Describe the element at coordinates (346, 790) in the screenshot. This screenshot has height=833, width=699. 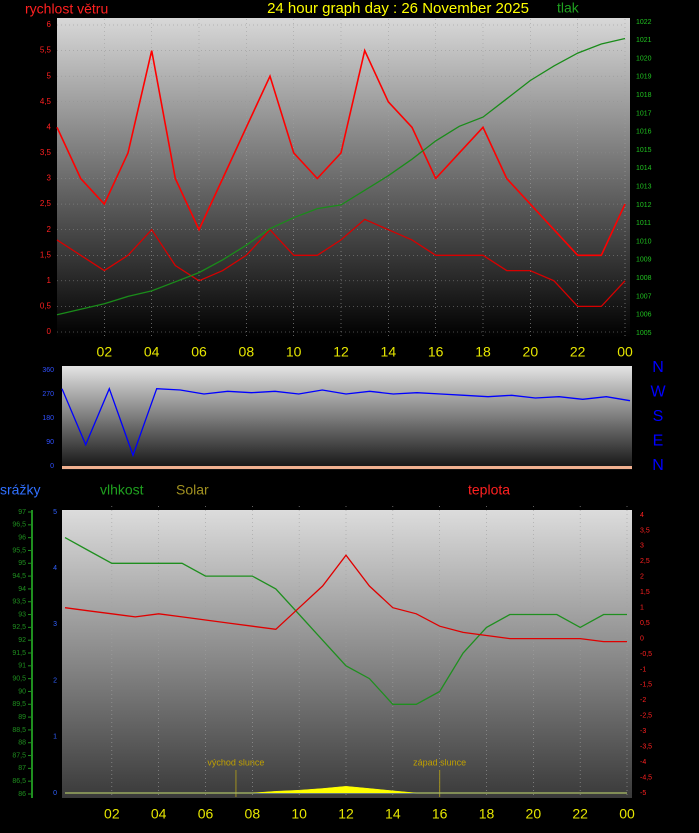
I see `solar-area` at that location.